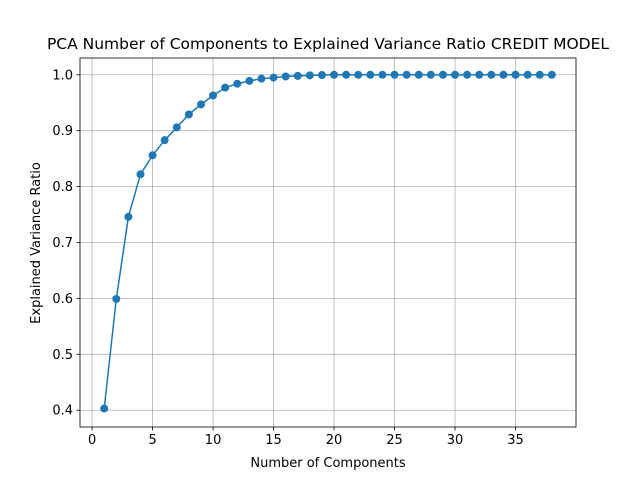 Image resolution: width=640 pixels, height=480 pixels. Describe the element at coordinates (62, 243) in the screenshot. I see `y-tick-label: 0.7` at that location.